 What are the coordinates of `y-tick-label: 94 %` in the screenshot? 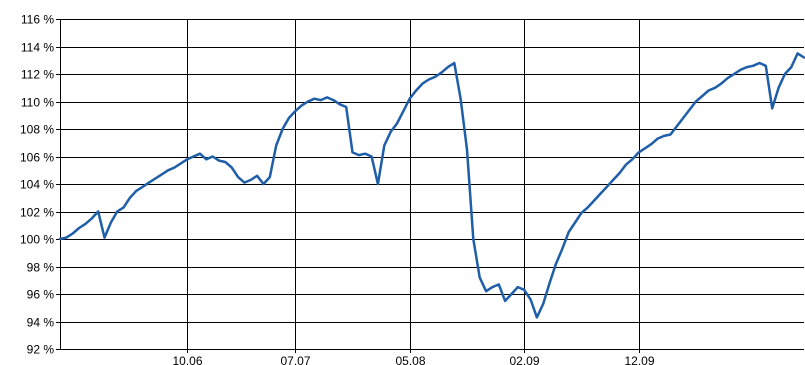 It's located at (41, 323).